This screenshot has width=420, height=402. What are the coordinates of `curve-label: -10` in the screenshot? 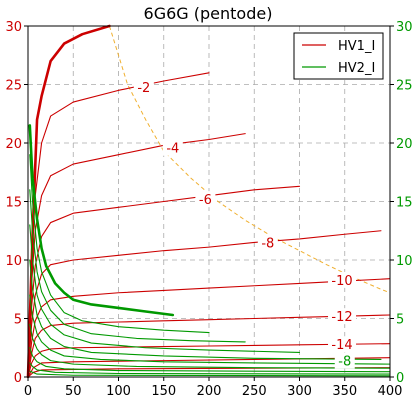 It's located at (341, 281).